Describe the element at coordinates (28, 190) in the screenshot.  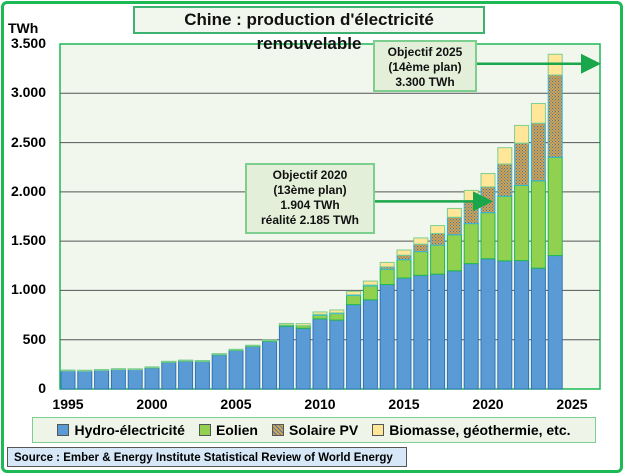
I see `y-tick-label: 2.000` at that location.